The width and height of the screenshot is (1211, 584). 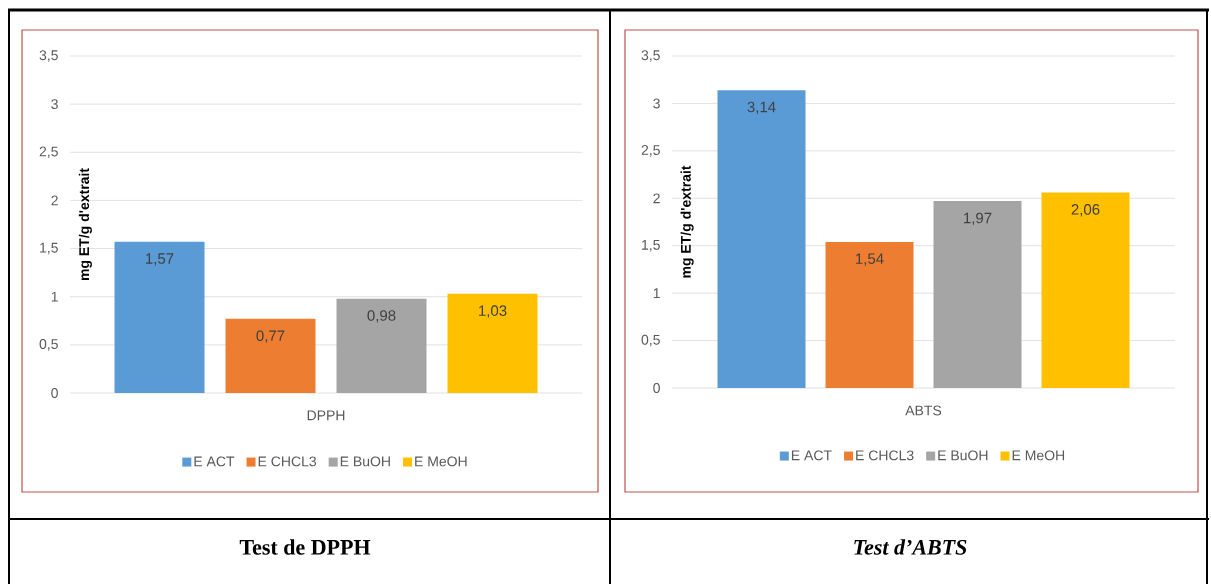 What do you see at coordinates (978, 219) in the screenshot?
I see `data-label: 1,97` at bounding box center [978, 219].